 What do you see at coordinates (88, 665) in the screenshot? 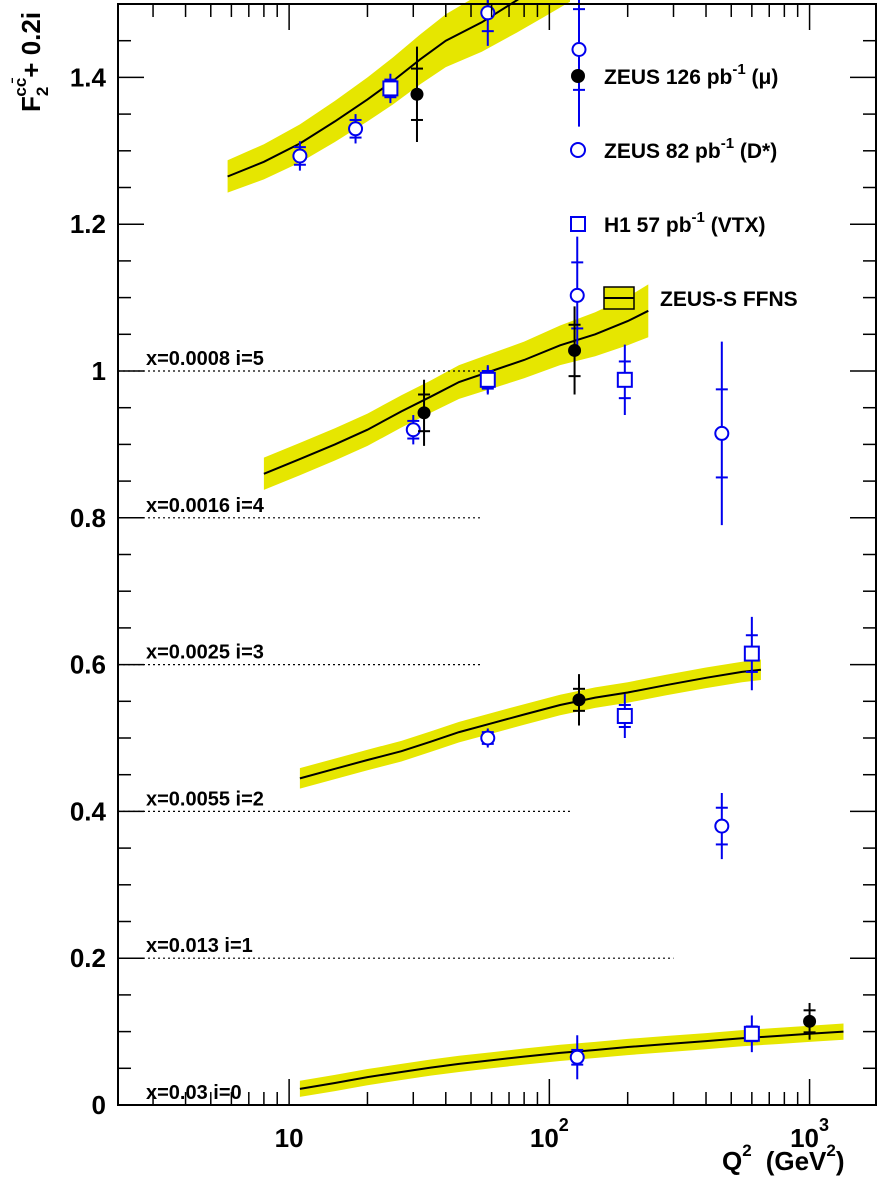
I see `y-tick-label: 0.6` at bounding box center [88, 665].